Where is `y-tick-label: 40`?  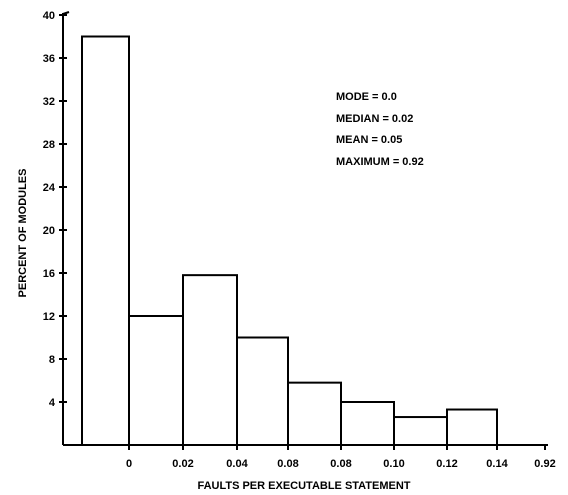
y-tick-label: 40 is located at coordinates (49, 16).